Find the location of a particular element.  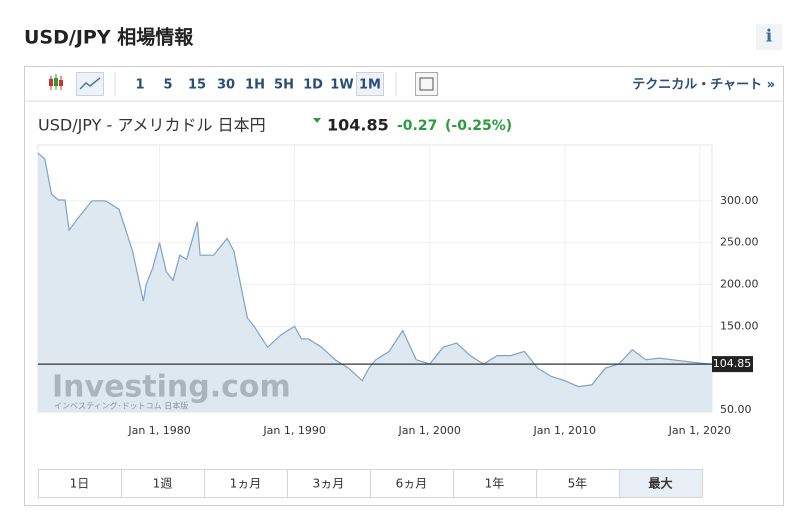

interval-button: 1 is located at coordinates (139, 85).